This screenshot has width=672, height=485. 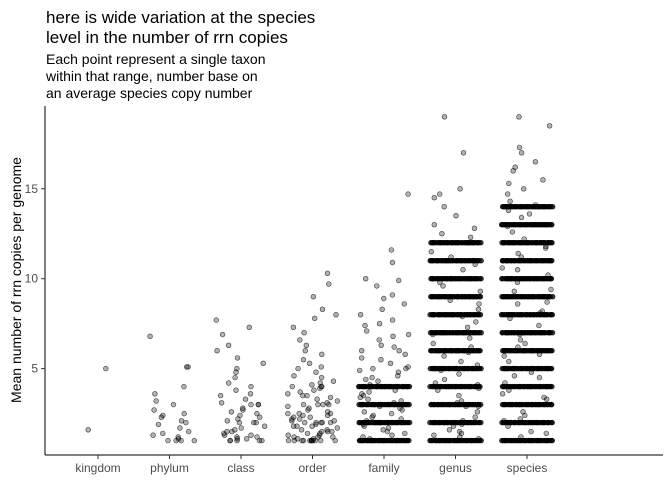 What do you see at coordinates (240, 468) in the screenshot?
I see `x-tick-label: class` at bounding box center [240, 468].